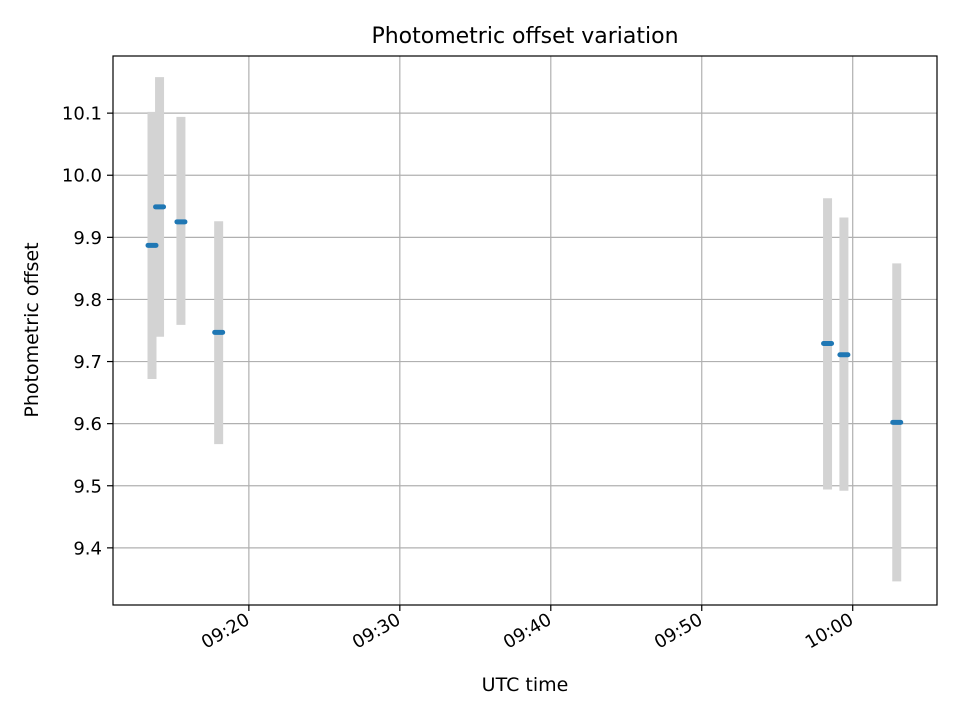 The height and width of the screenshot is (720, 960). Describe the element at coordinates (87, 238) in the screenshot. I see `y-tick-label: 9.9` at that location.